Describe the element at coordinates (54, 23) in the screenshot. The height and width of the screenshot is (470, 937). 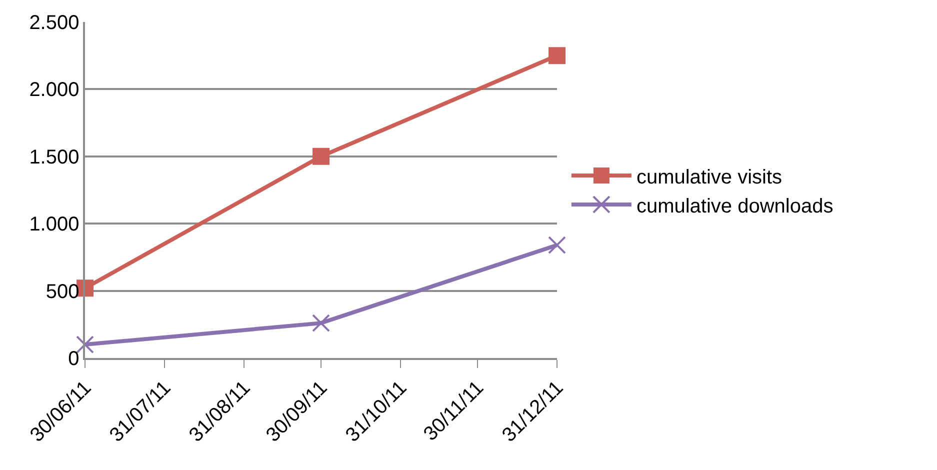
I see `y-tick-label: 2.500` at that location.